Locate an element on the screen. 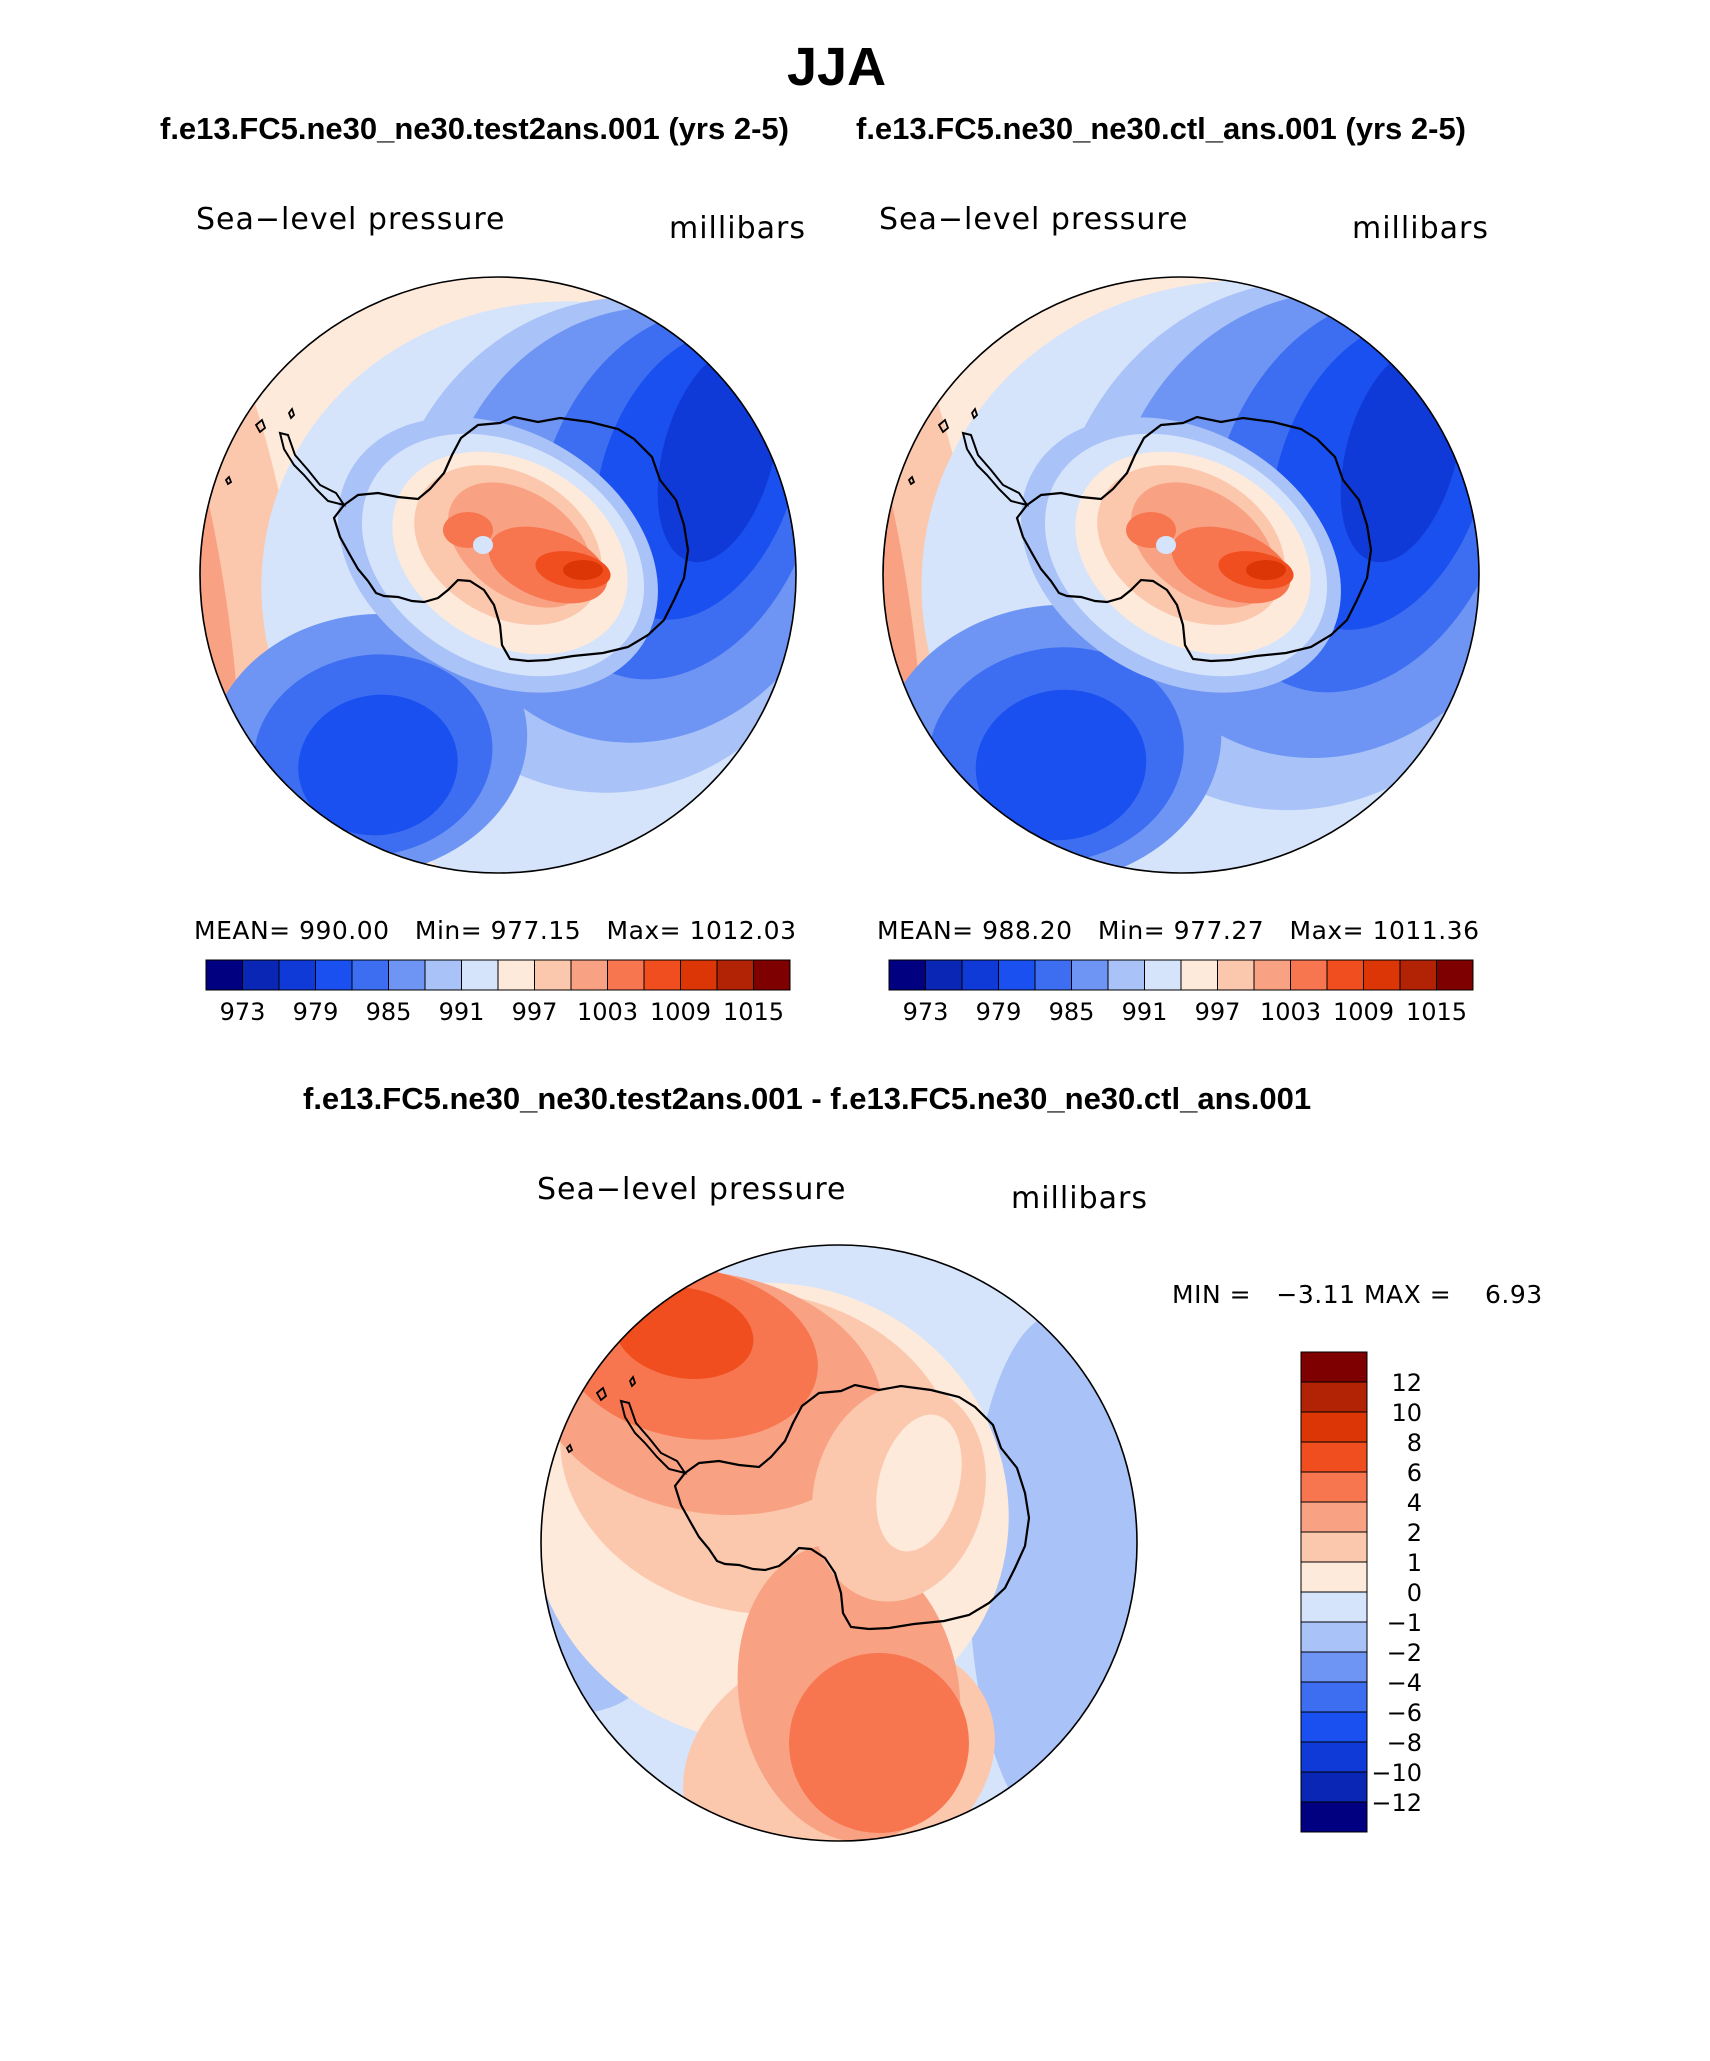  panel-2-colorbar-tick-label: 979 is located at coordinates (999, 1012).